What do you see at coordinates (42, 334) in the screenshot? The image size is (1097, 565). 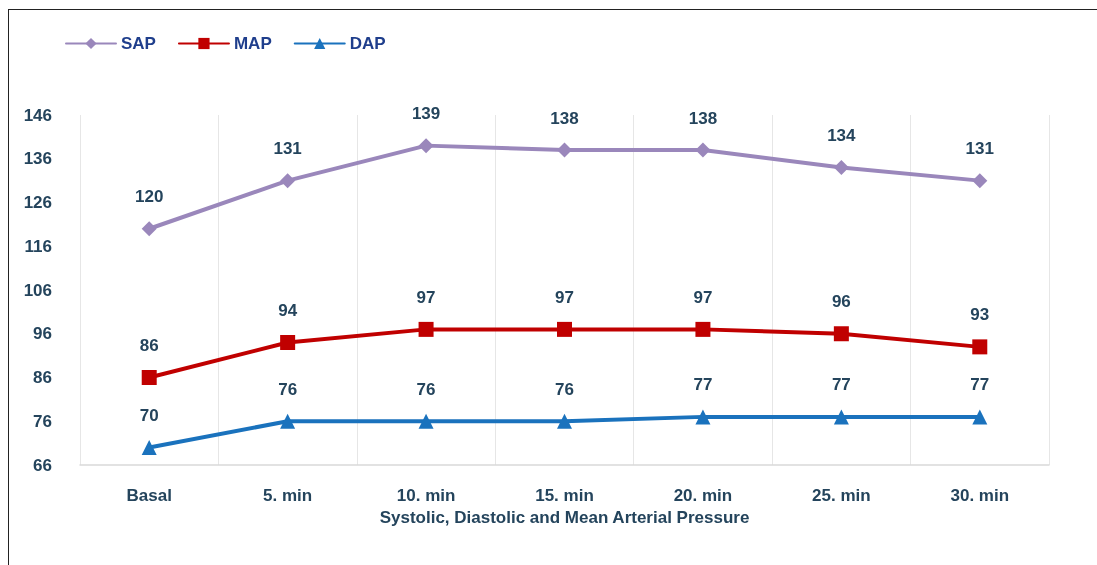 I see `y-tick-label: 96` at bounding box center [42, 334].